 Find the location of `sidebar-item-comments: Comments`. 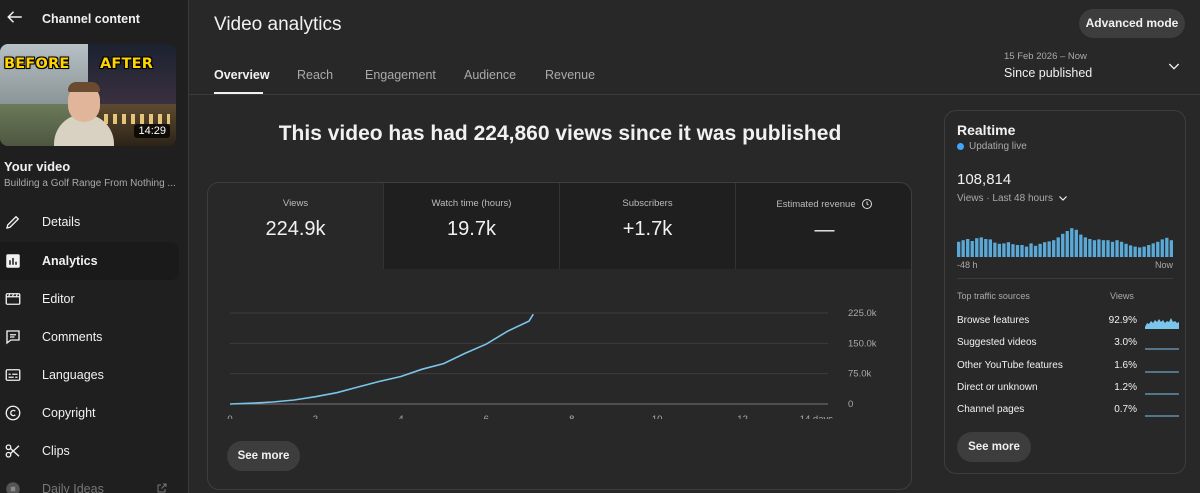

sidebar-item-comments: Comments is located at coordinates (89, 337).